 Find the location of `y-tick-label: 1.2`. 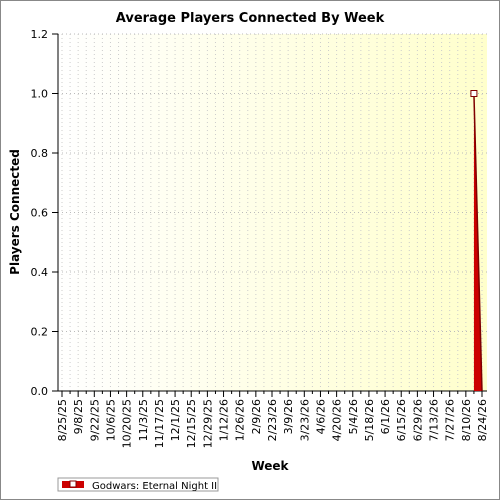

y-tick-label: 1.2 is located at coordinates (40, 34).